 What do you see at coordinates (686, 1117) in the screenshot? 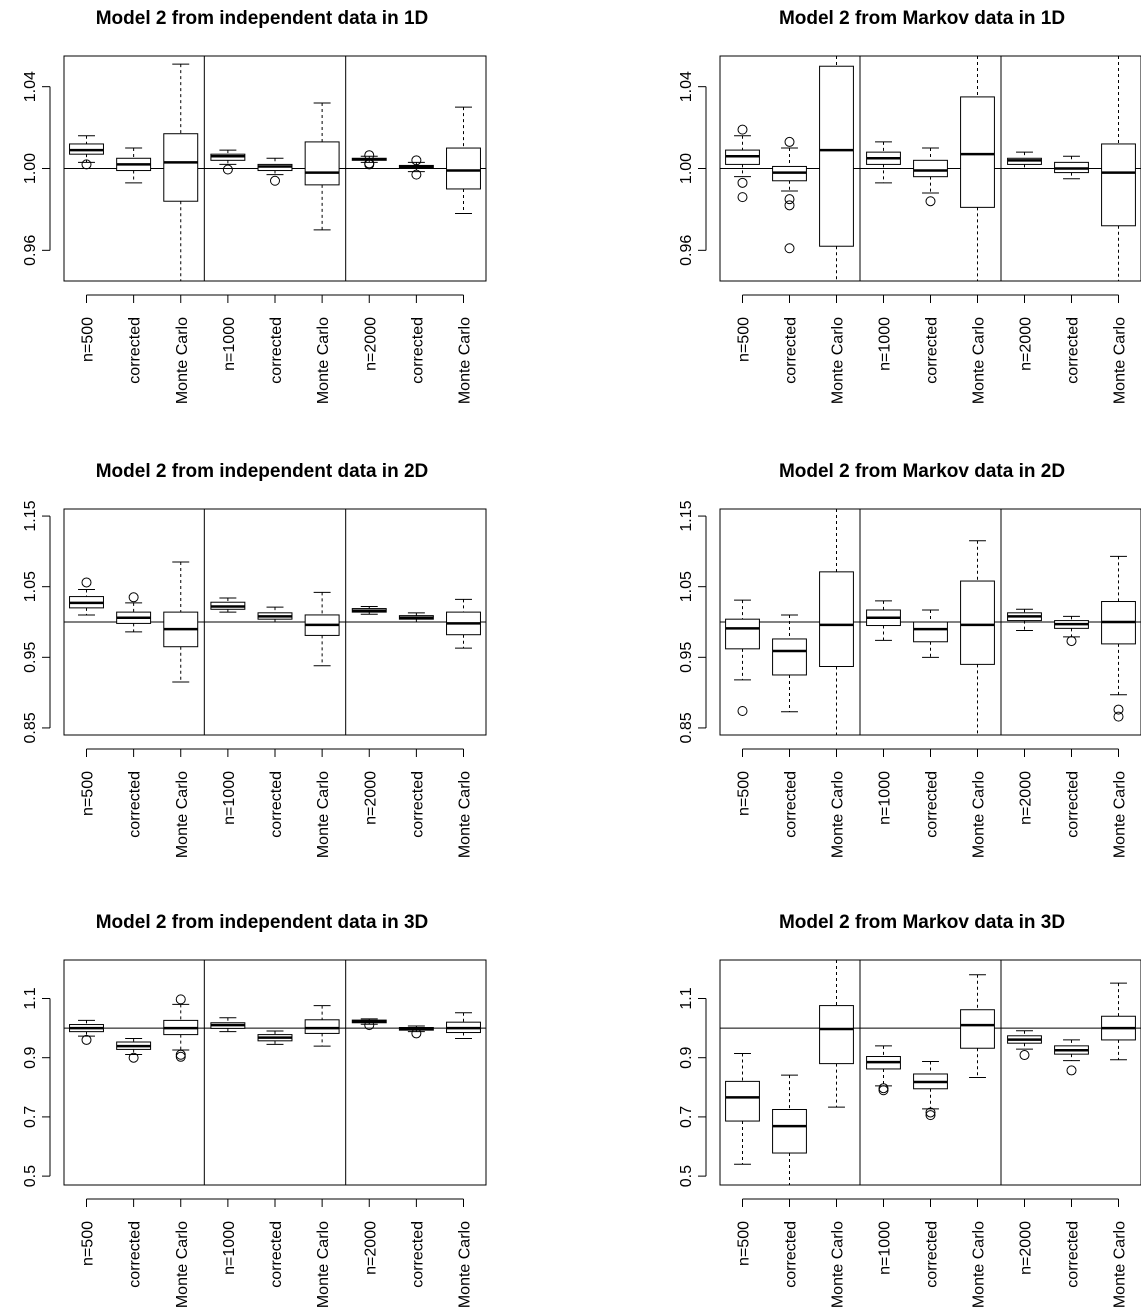
I see `y-tick-label: 0.7` at bounding box center [686, 1117].